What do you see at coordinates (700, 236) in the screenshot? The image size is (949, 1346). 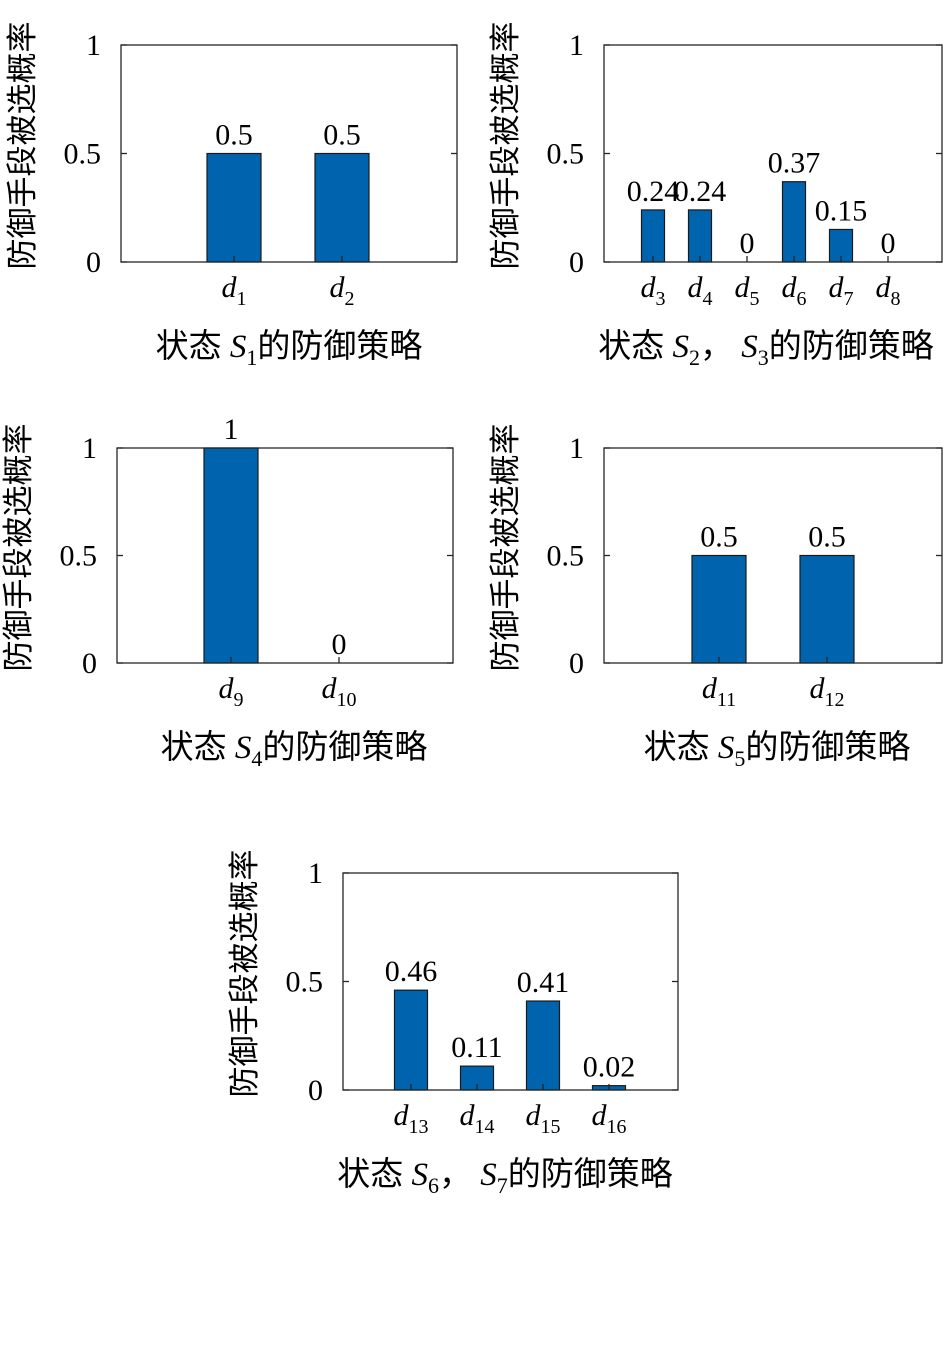 I see `bar-d4` at bounding box center [700, 236].